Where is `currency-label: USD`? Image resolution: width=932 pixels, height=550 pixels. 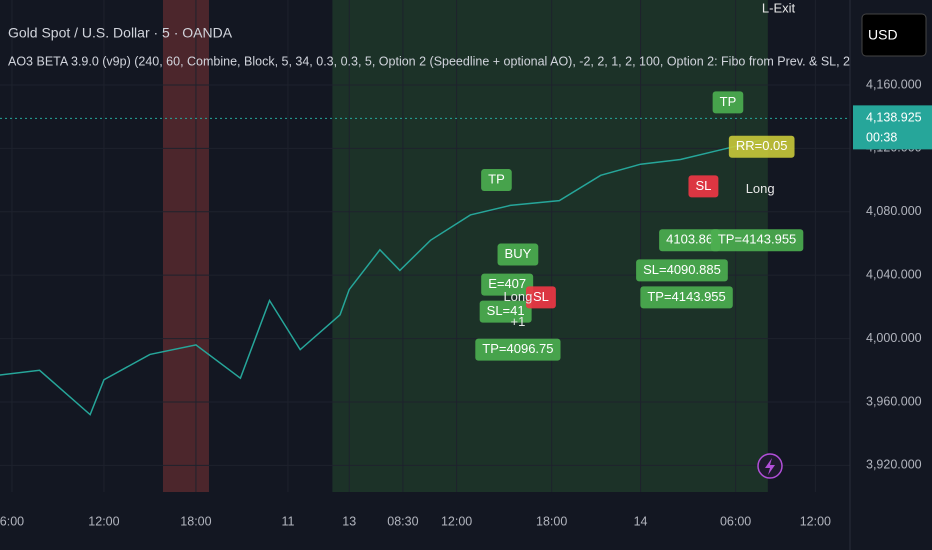 currency-label: USD is located at coordinates (883, 35).